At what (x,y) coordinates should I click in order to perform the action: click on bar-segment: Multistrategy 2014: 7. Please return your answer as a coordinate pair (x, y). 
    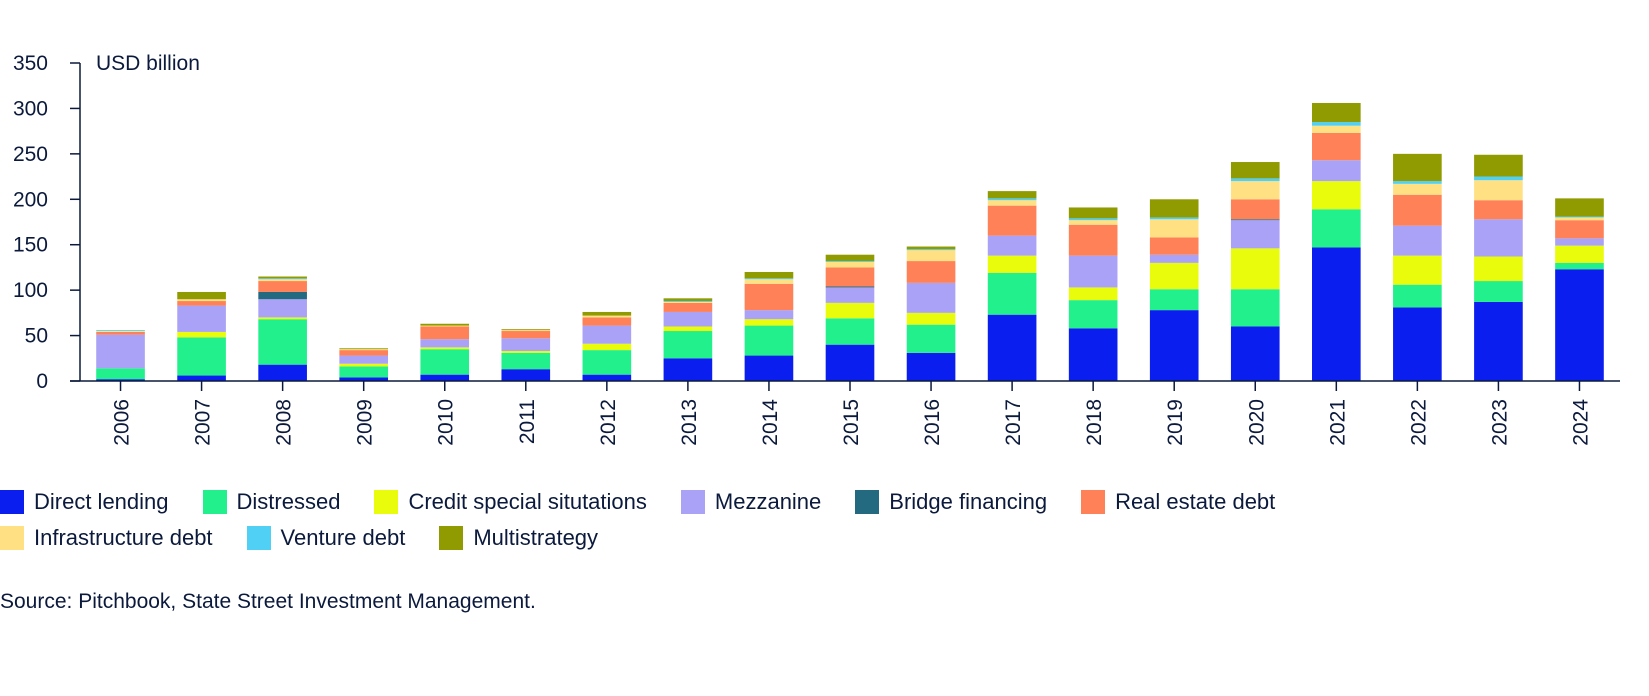
    Looking at the image, I should click on (769, 275).